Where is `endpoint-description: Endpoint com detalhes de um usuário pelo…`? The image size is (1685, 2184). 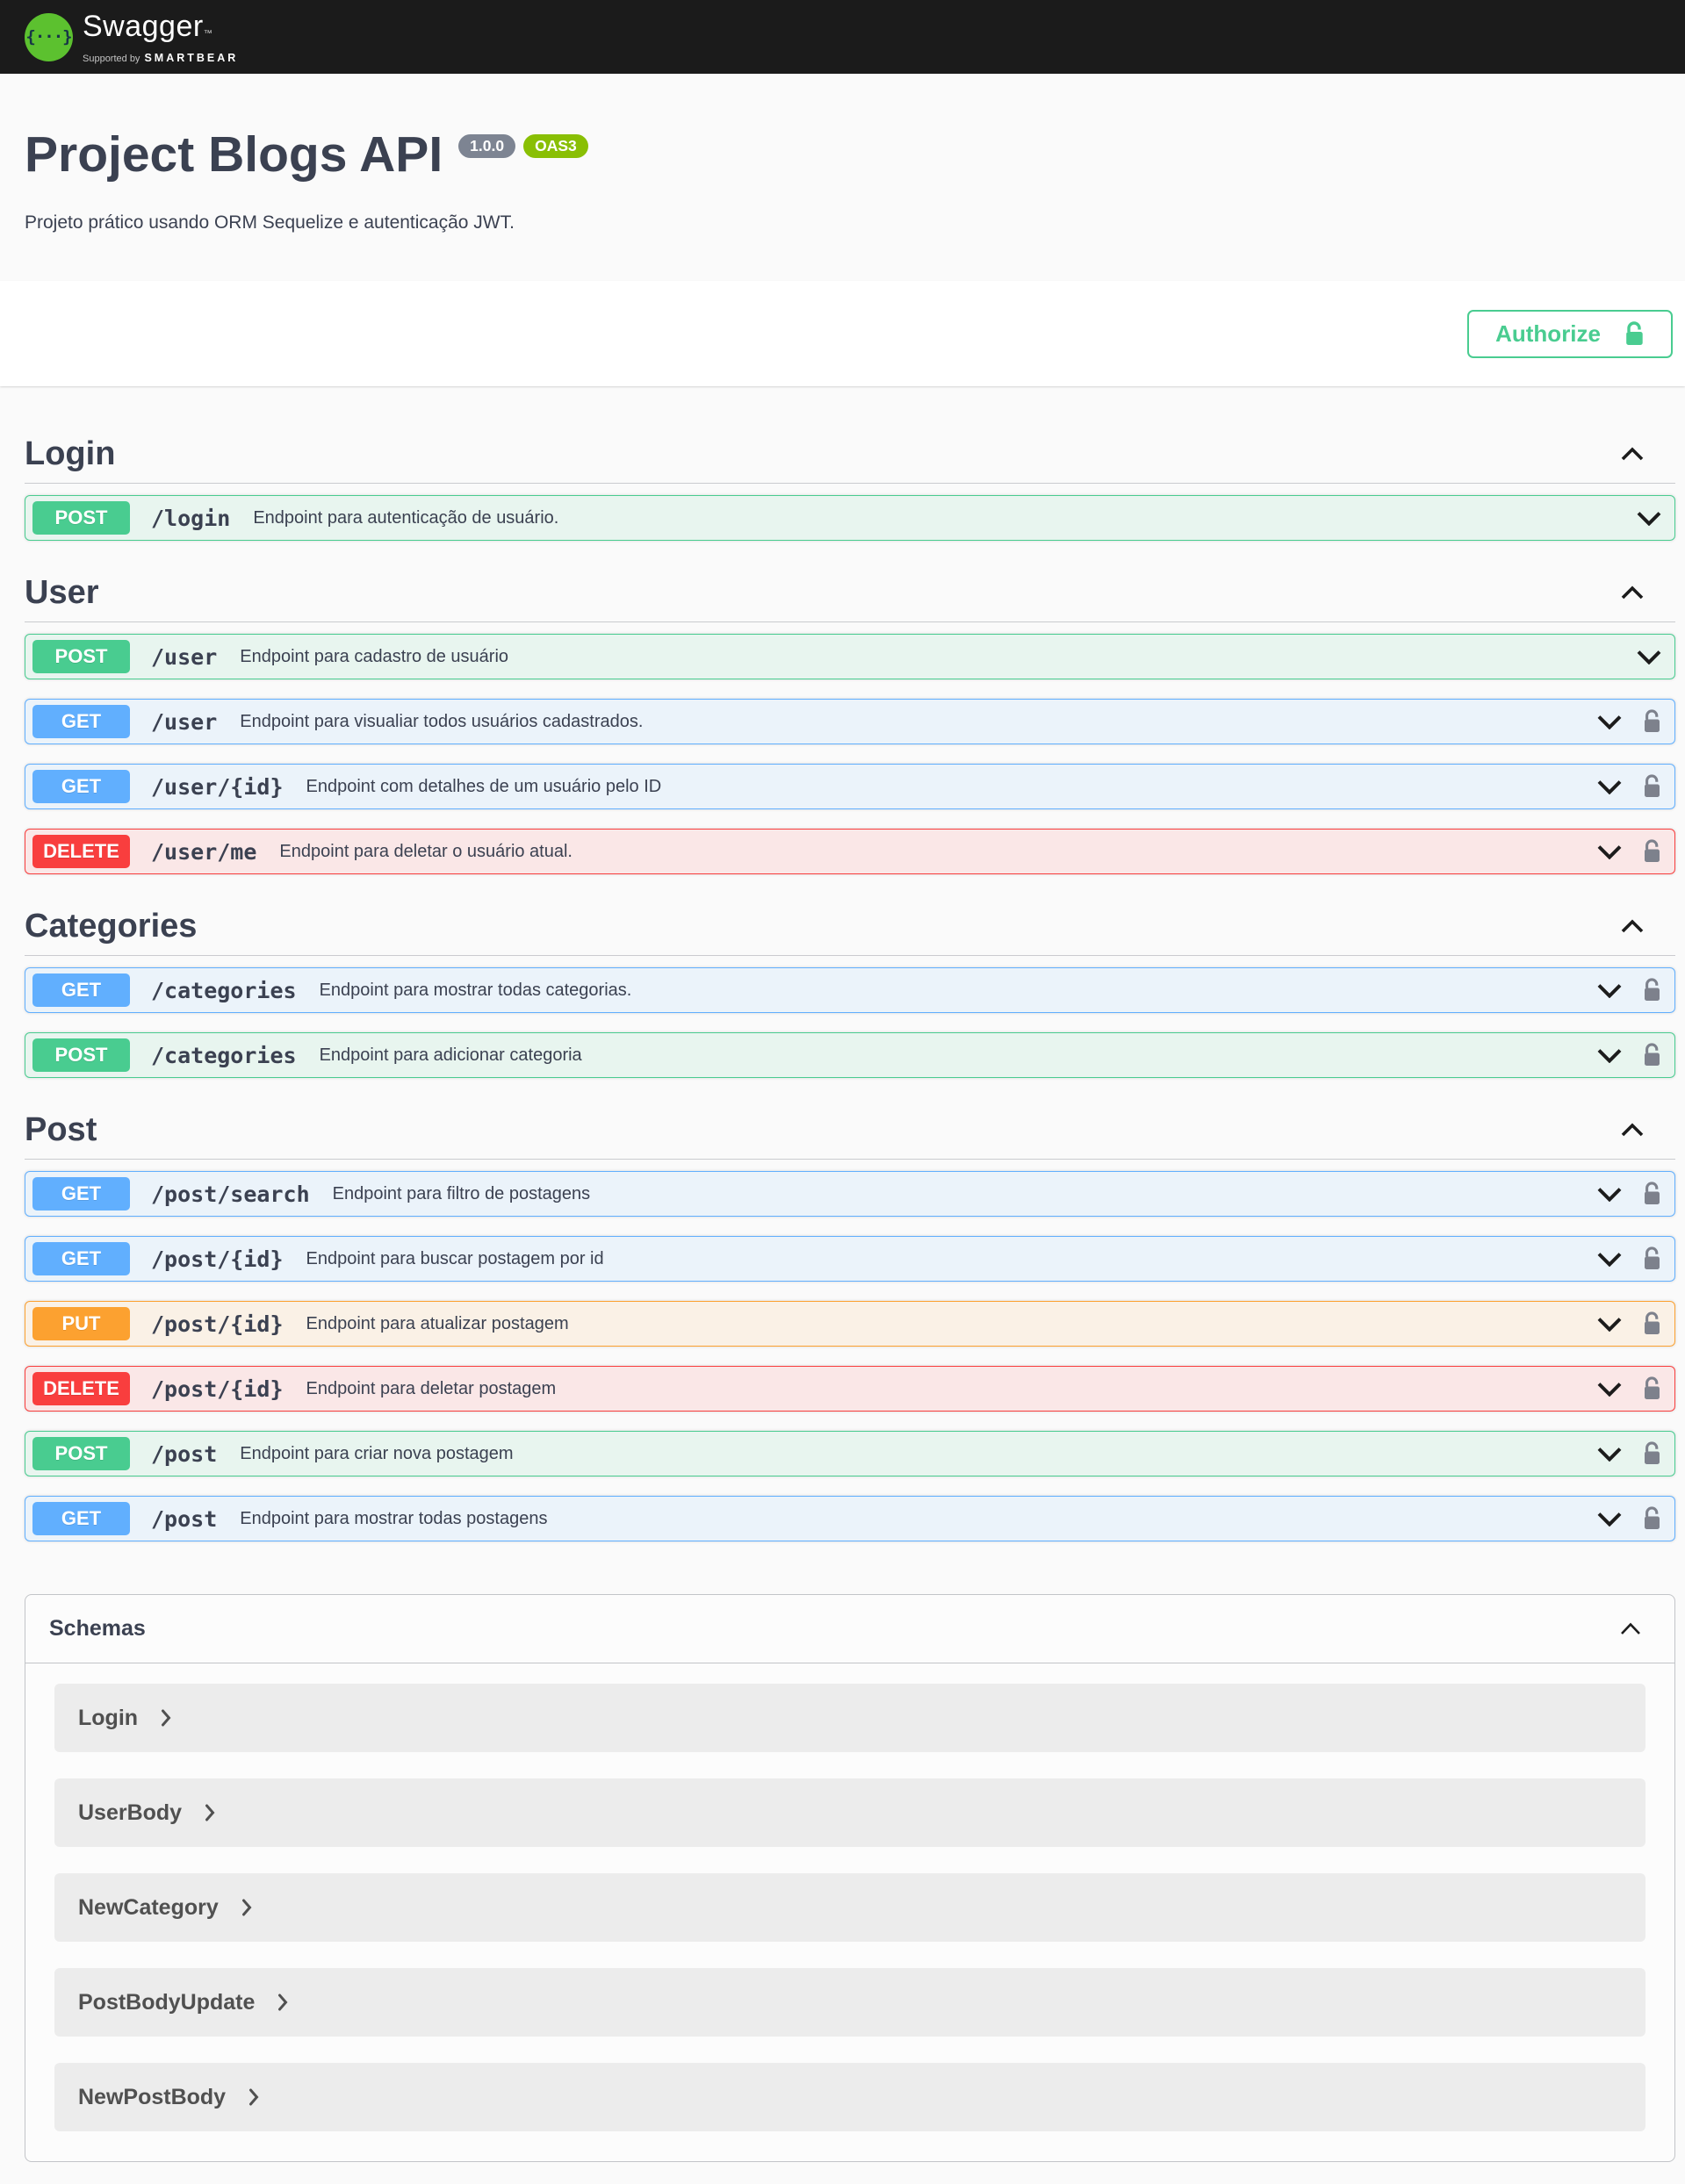
endpoint-description: Endpoint com detalhes de um usuário pelo… is located at coordinates (484, 786).